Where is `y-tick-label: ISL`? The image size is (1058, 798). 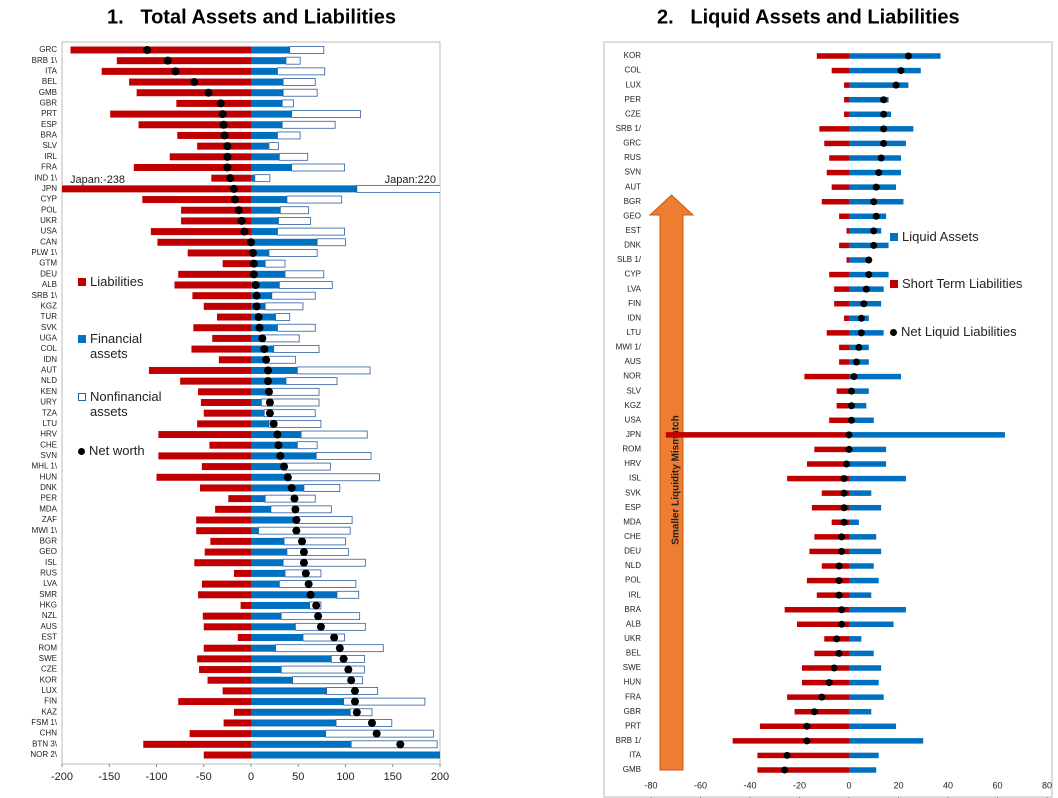 y-tick-label: ISL is located at coordinates (51, 562).